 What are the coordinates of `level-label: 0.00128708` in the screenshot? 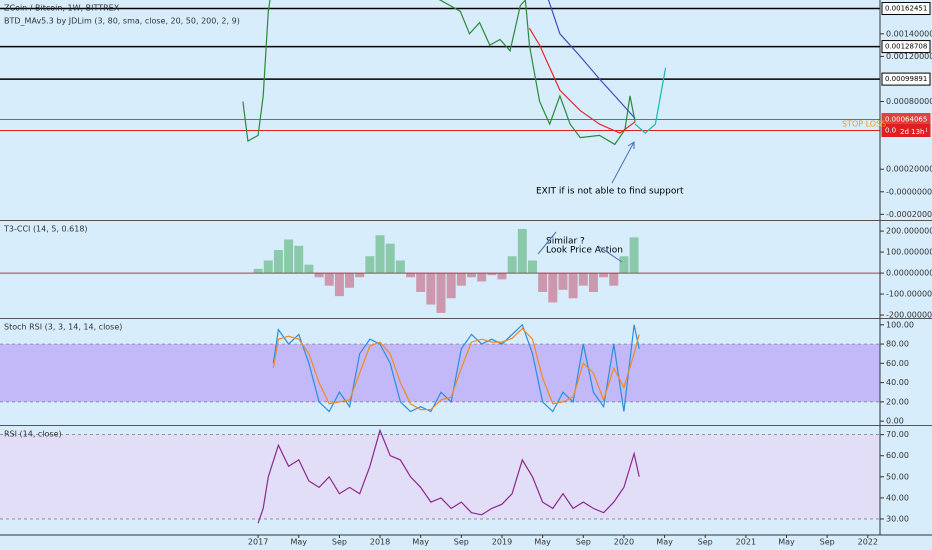 It's located at (906, 47).